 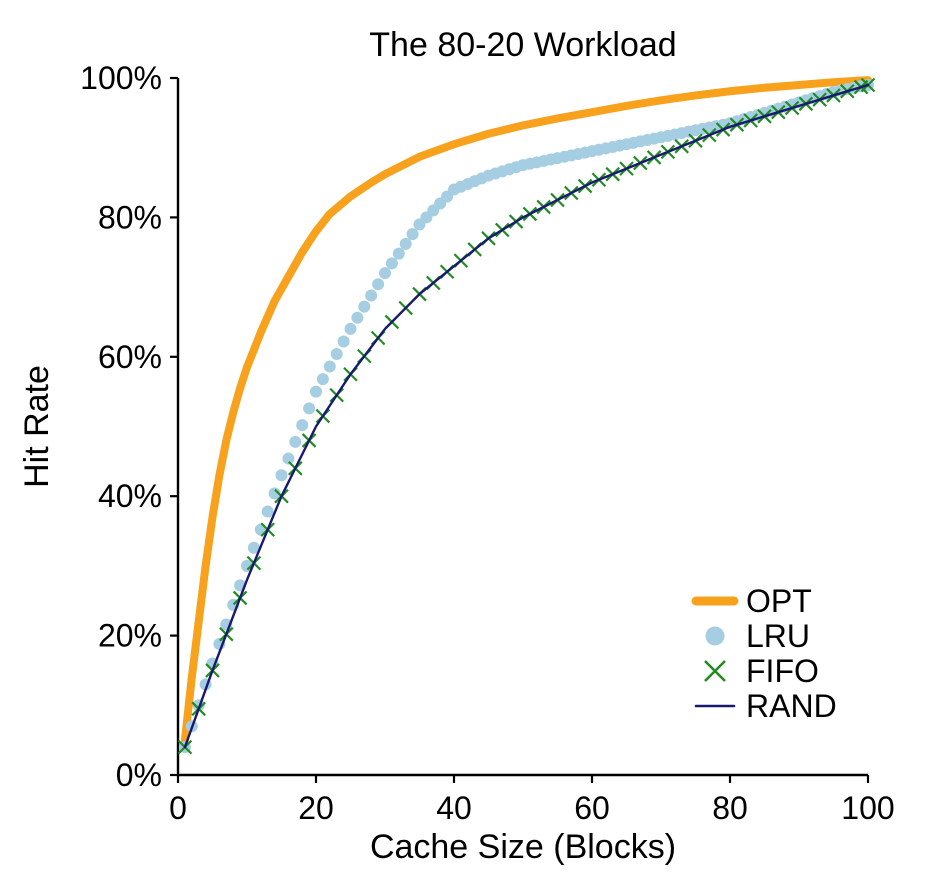 I want to click on y-tick-label: 100%, so click(x=121, y=78).